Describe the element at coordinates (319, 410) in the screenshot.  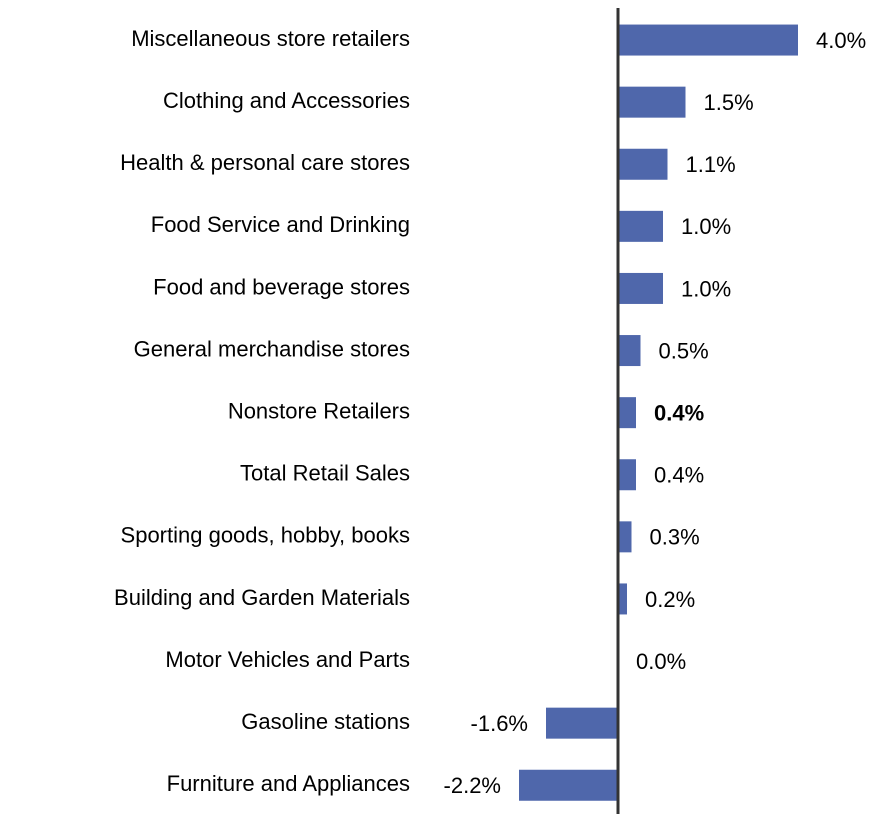
I see `category-label: Nonstore Retailers` at that location.